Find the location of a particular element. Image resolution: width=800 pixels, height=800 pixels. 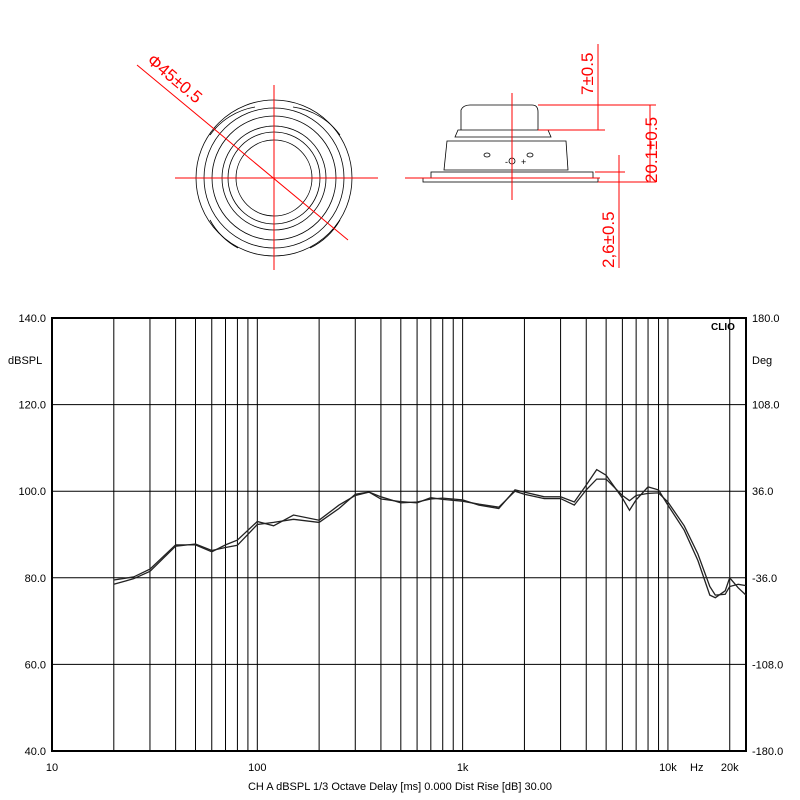

side-view is located at coordinates (510, 143).